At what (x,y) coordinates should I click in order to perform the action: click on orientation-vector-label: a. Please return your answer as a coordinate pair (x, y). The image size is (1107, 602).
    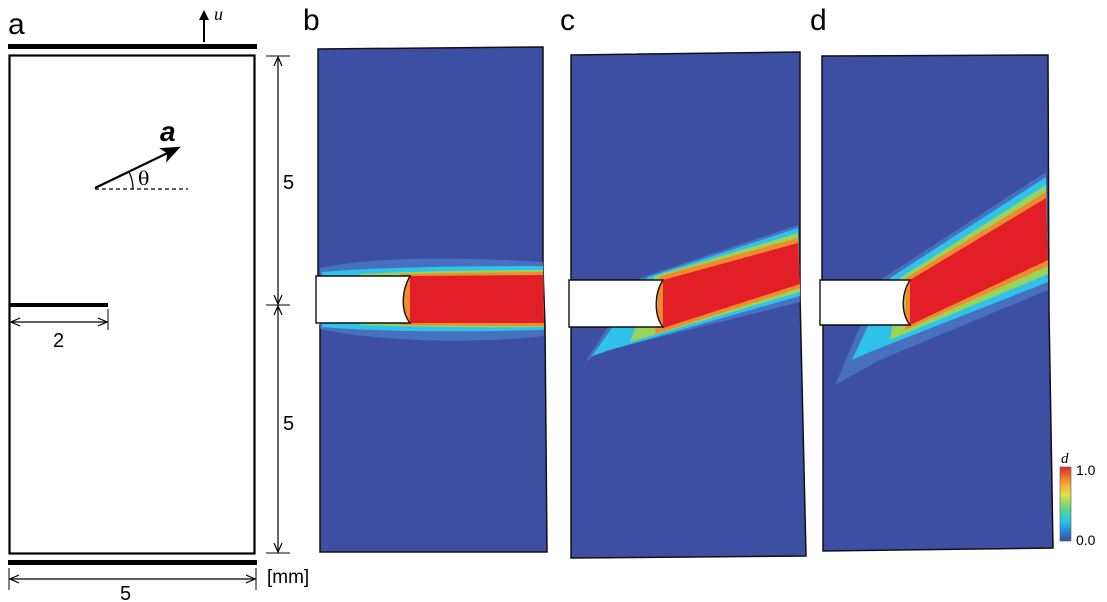
    Looking at the image, I should click on (168, 131).